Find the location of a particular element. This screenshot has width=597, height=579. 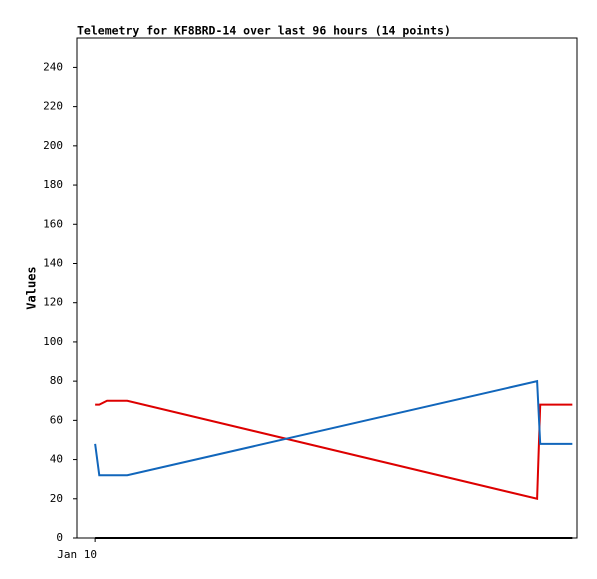

y-tick-label: 140 is located at coordinates (53, 262).